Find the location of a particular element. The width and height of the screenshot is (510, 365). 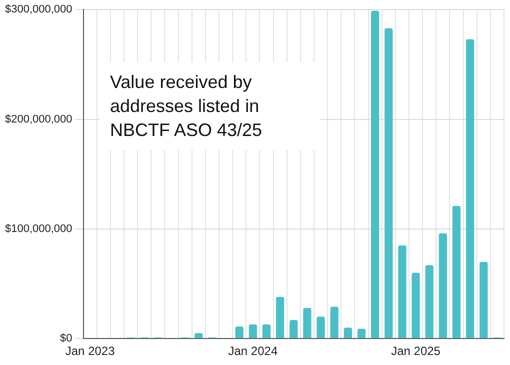

x-tick-label: Jan 2024 is located at coordinates (253, 351).